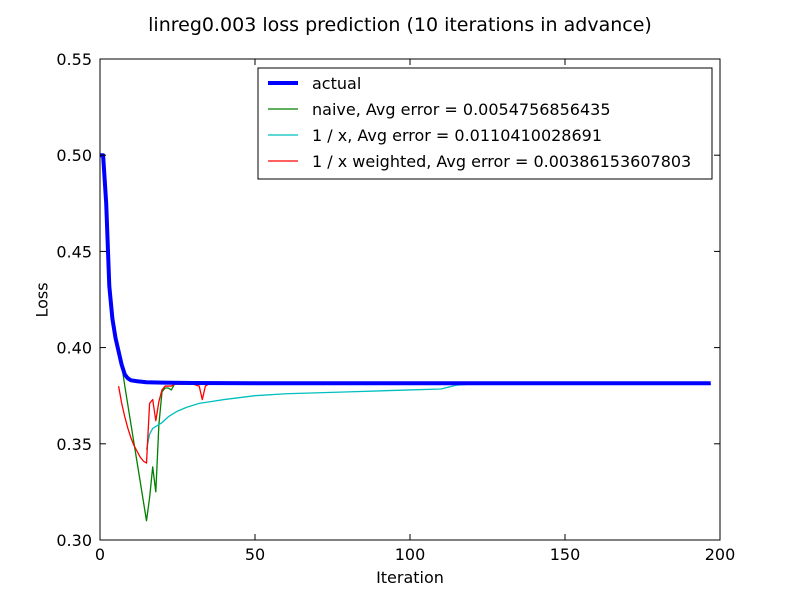 This screenshot has height=600, width=800. I want to click on legend-label-2: 1 / x, Avg error = 0.0110410028691, so click(457, 135).